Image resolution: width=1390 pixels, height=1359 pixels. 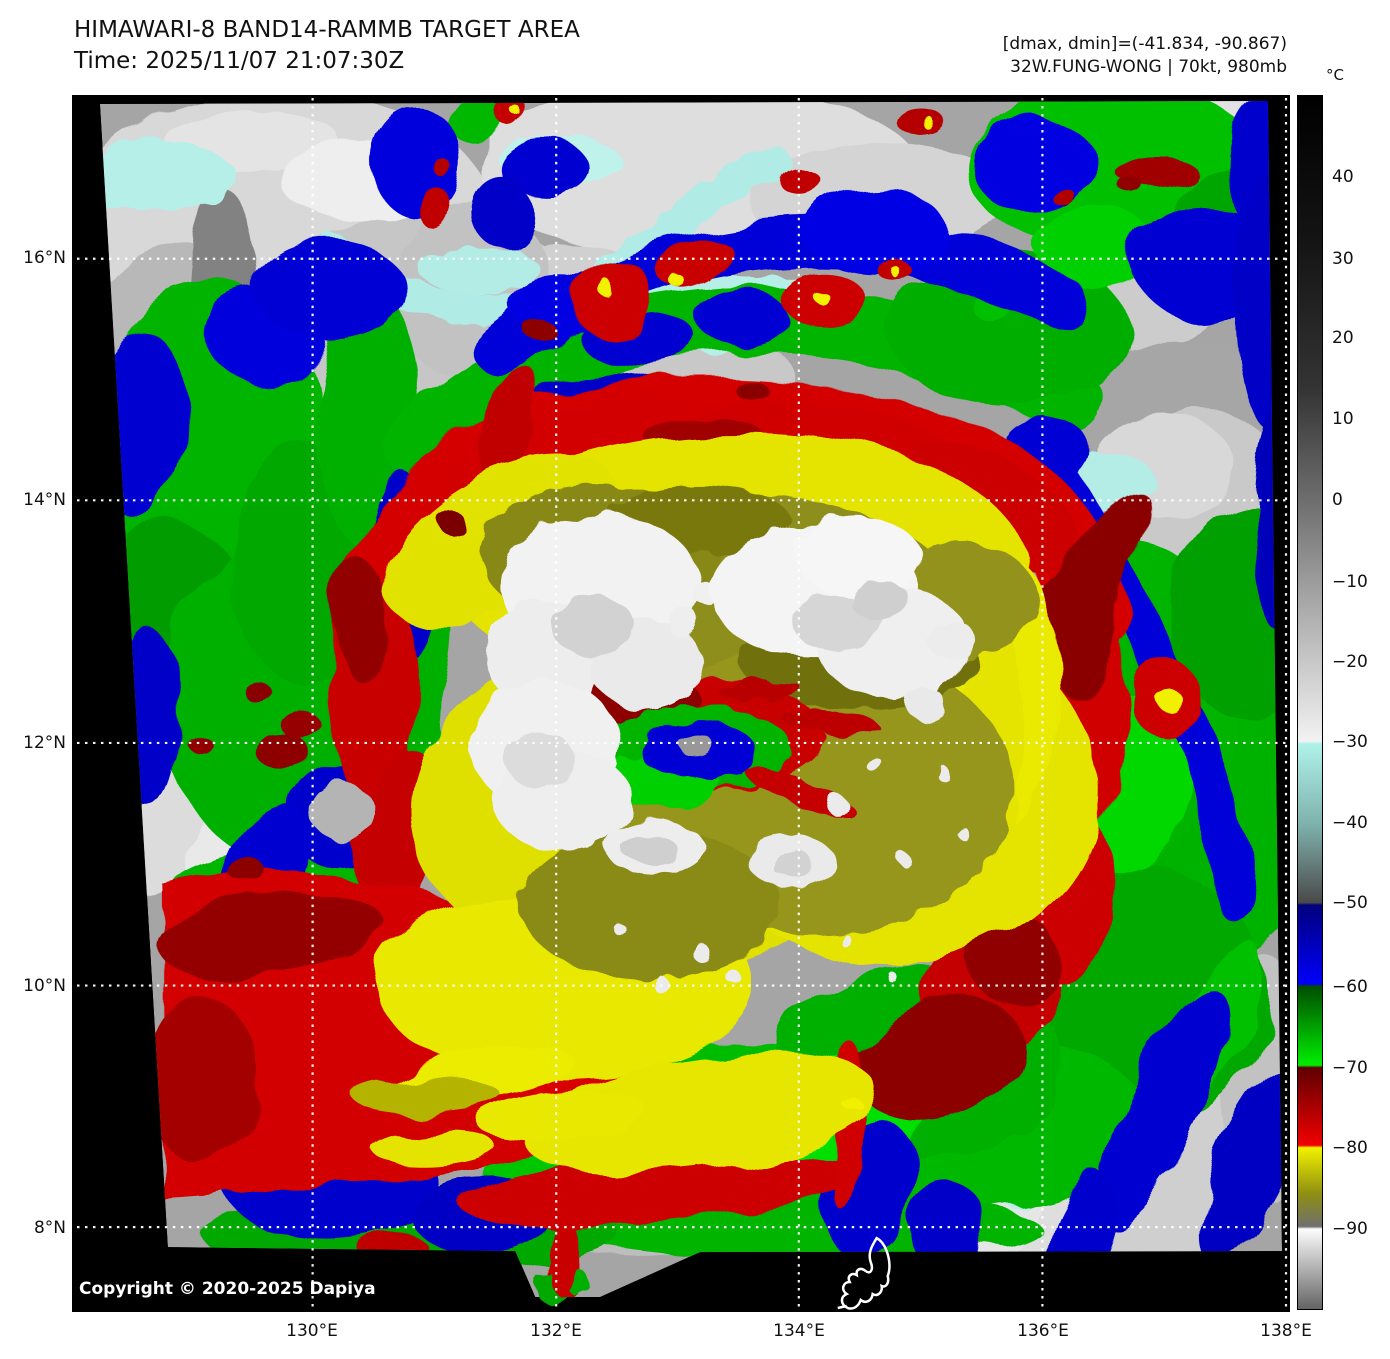 I want to click on colorbar-tick: −30, so click(x=1350, y=742).